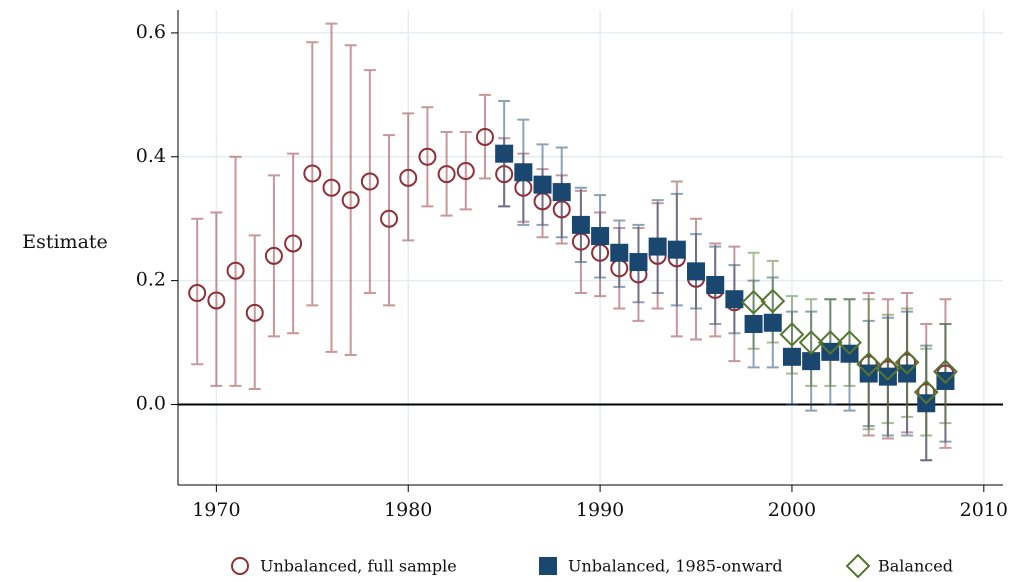 The height and width of the screenshot is (582, 1032). Describe the element at coordinates (151, 156) in the screenshot. I see `y-tick-label: 0.4` at that location.